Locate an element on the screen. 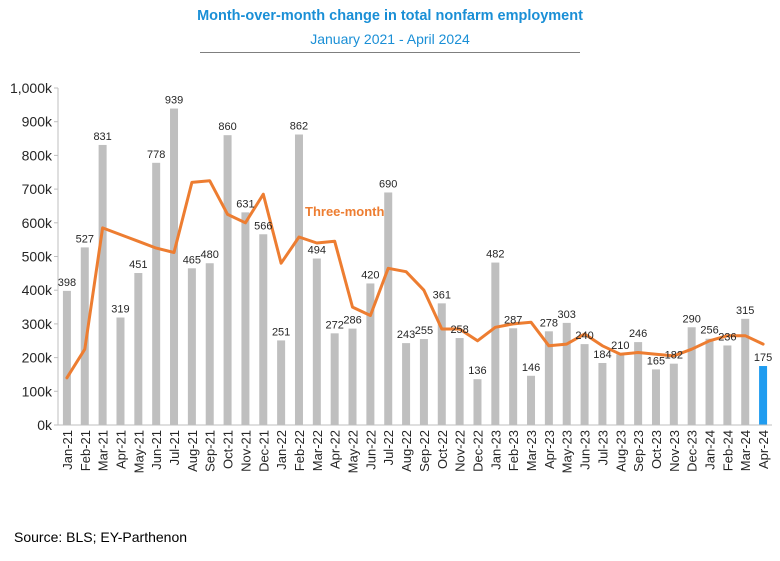 This screenshot has width=780, height=561. bar-value-label: 136 is located at coordinates (477, 371).